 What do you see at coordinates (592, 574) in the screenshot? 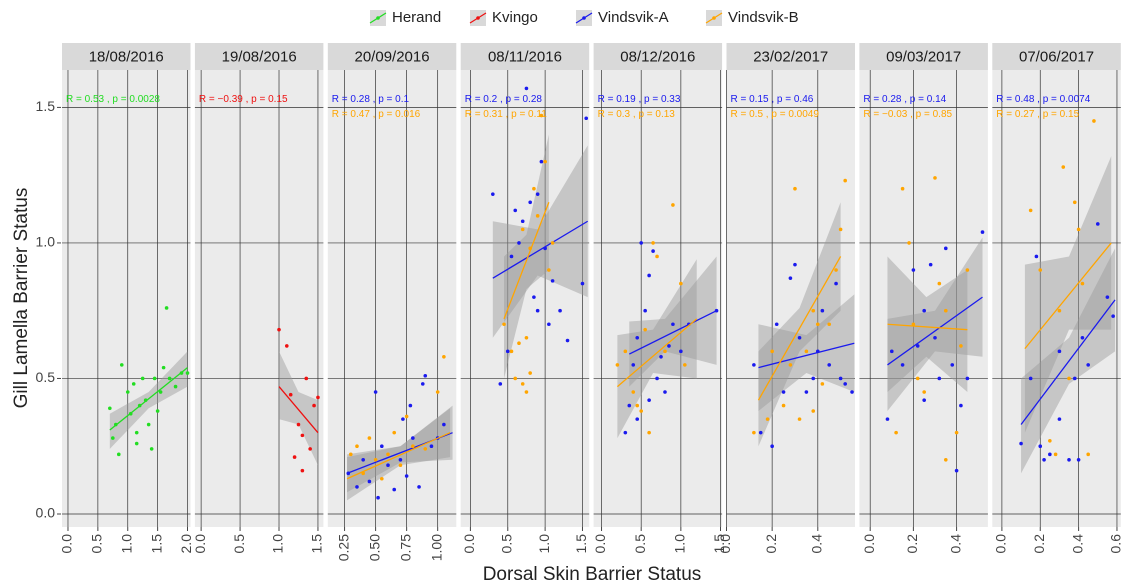
I see `x-axis-label: Dorsal Skin Barrier Status` at bounding box center [592, 574].